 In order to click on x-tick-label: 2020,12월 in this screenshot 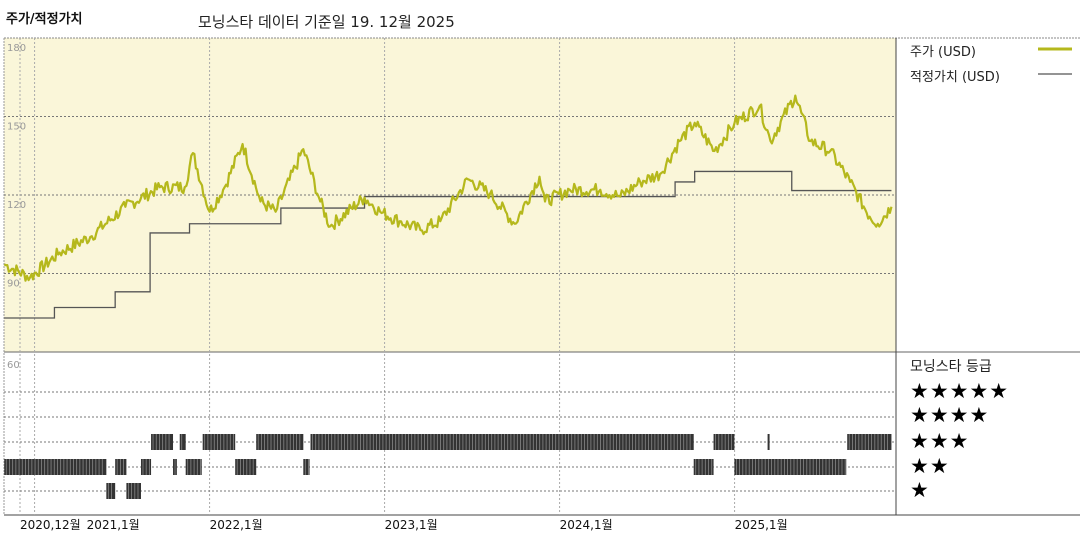, I will do `click(50, 525)`.